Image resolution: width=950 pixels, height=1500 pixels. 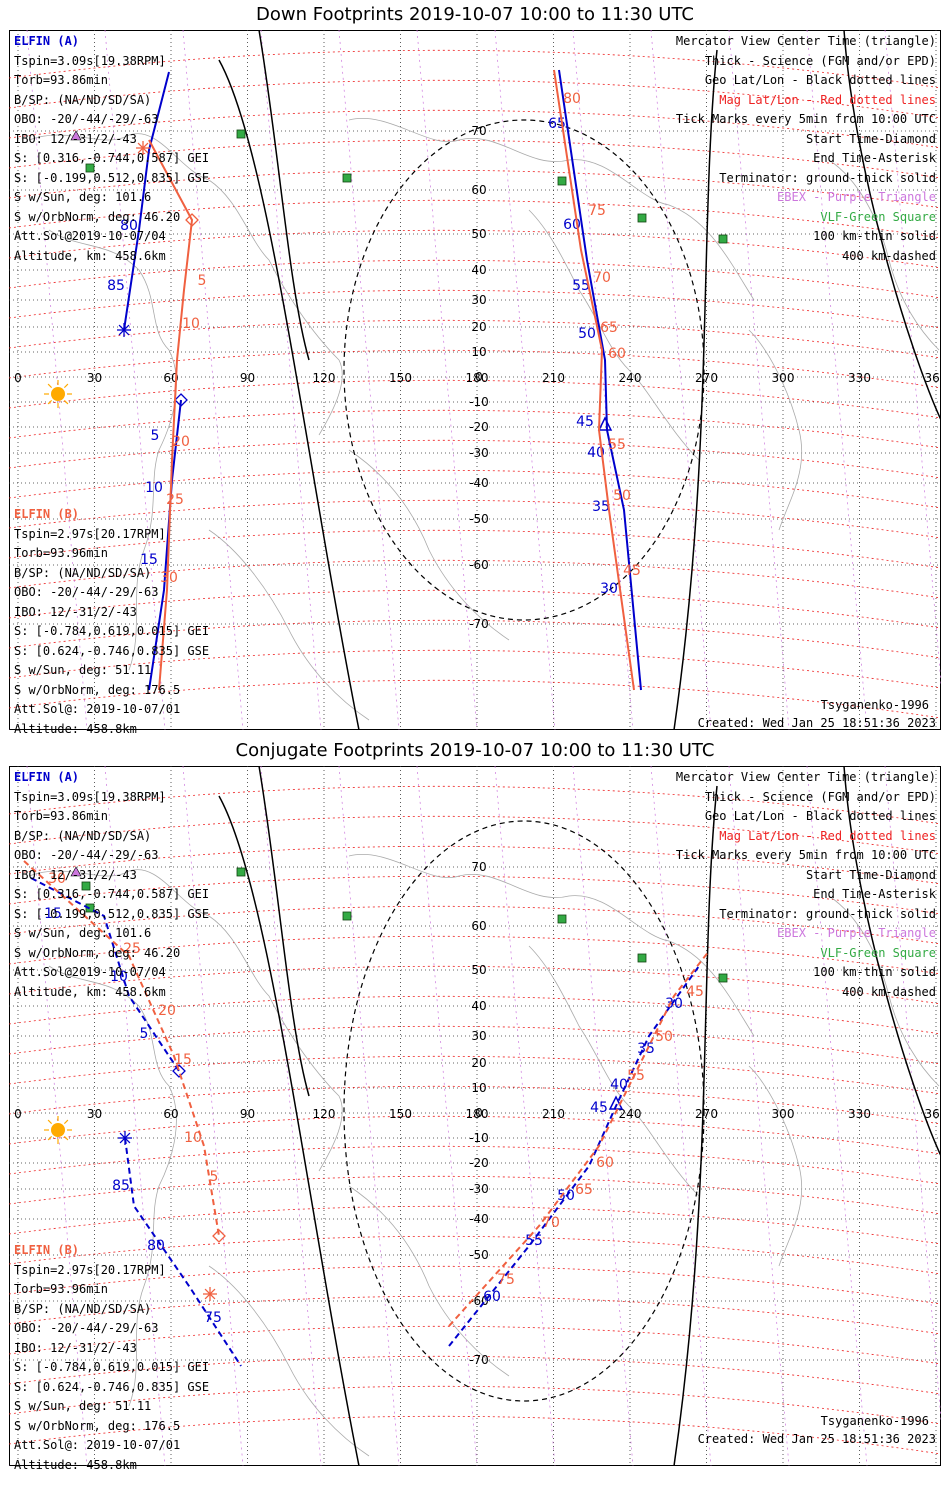 I want to click on center-time-triangle, so click(x=605, y=423).